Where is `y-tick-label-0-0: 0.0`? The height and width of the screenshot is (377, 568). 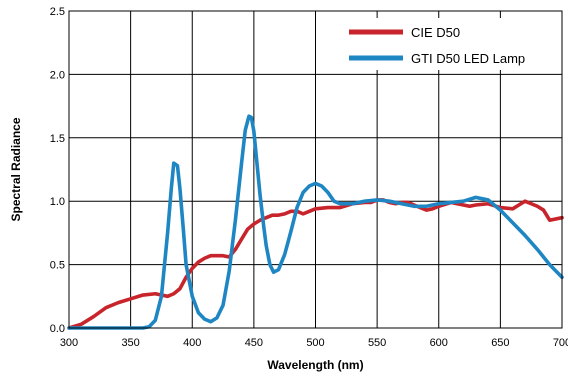
y-tick-label-0-0: 0.0 is located at coordinates (57, 329).